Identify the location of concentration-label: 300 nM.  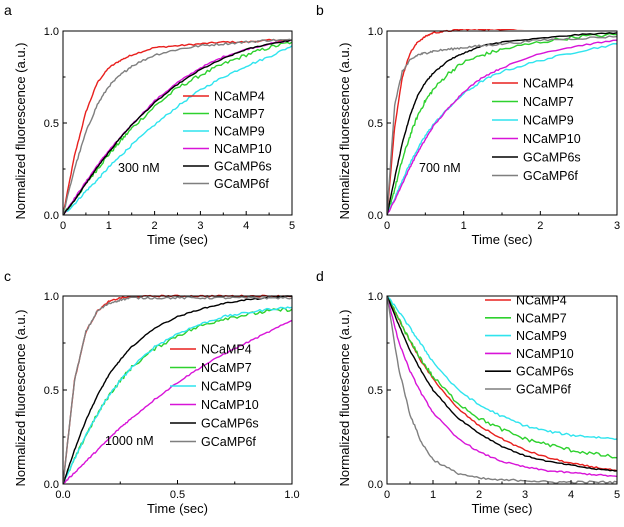
(139, 168).